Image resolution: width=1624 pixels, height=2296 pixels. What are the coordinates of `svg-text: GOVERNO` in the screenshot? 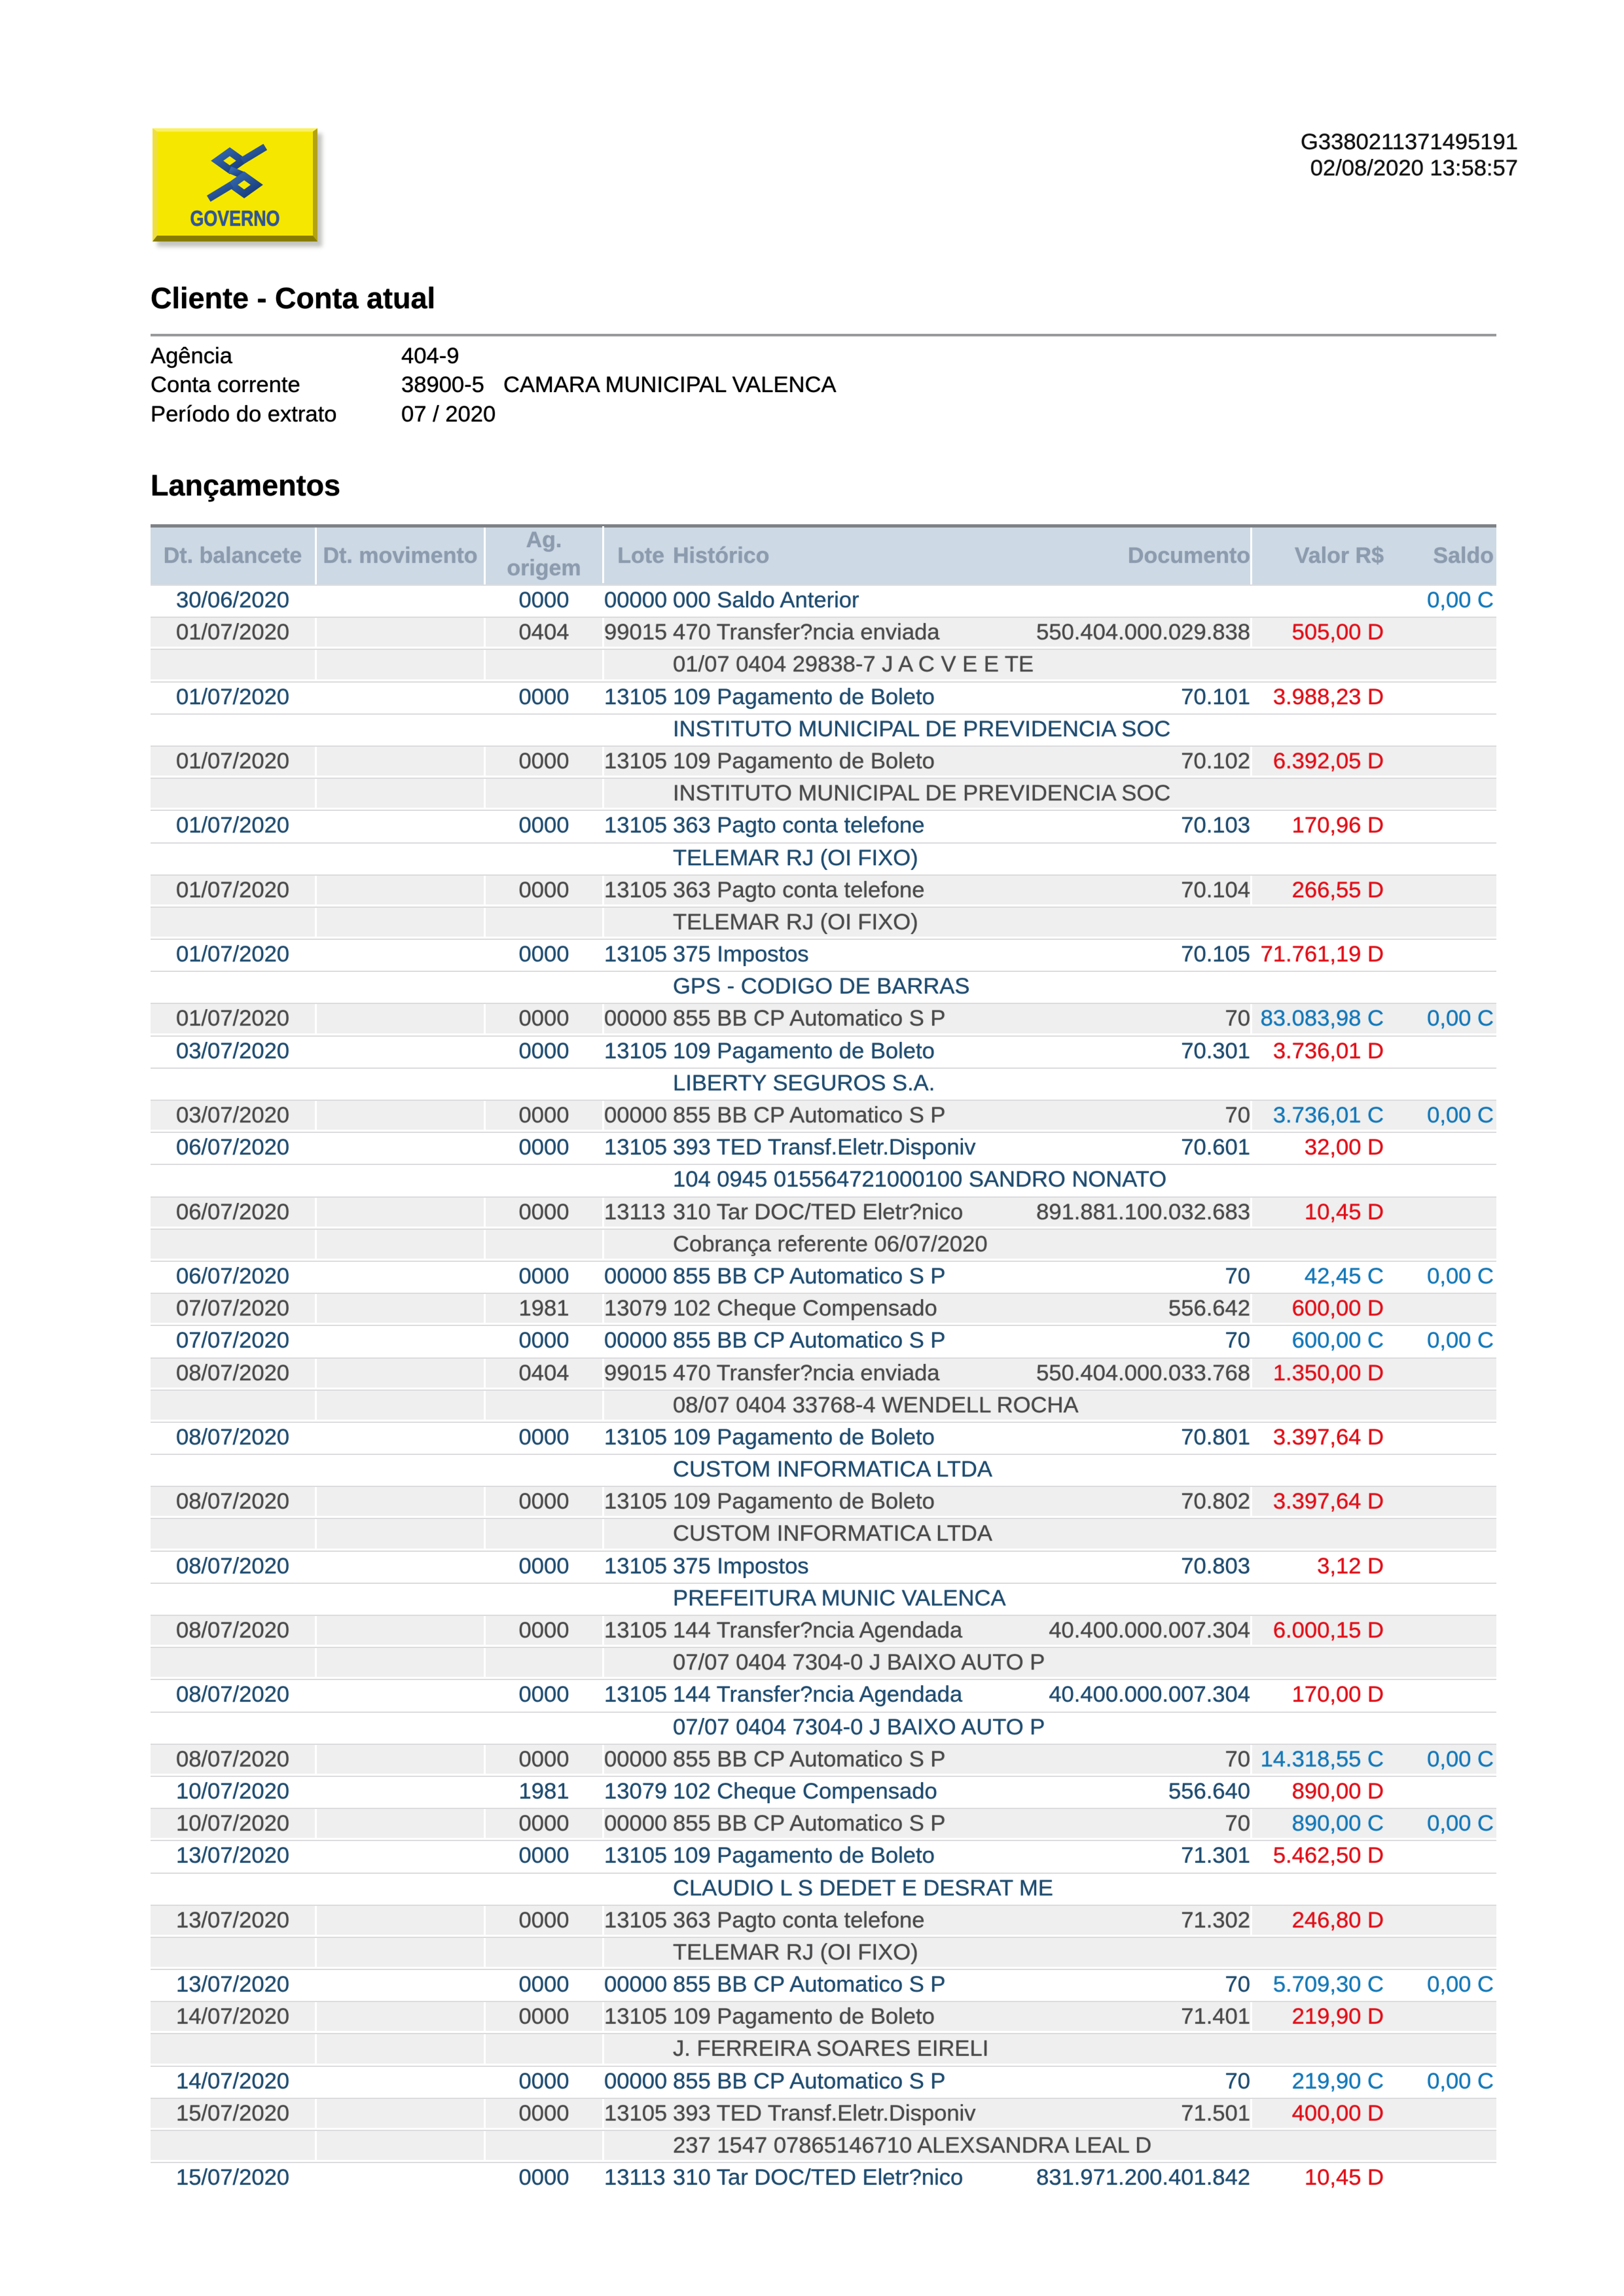 It's located at (235, 218).